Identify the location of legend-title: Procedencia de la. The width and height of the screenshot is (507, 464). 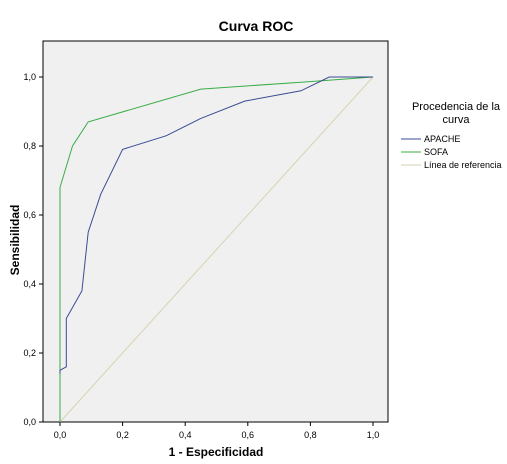
(456, 107).